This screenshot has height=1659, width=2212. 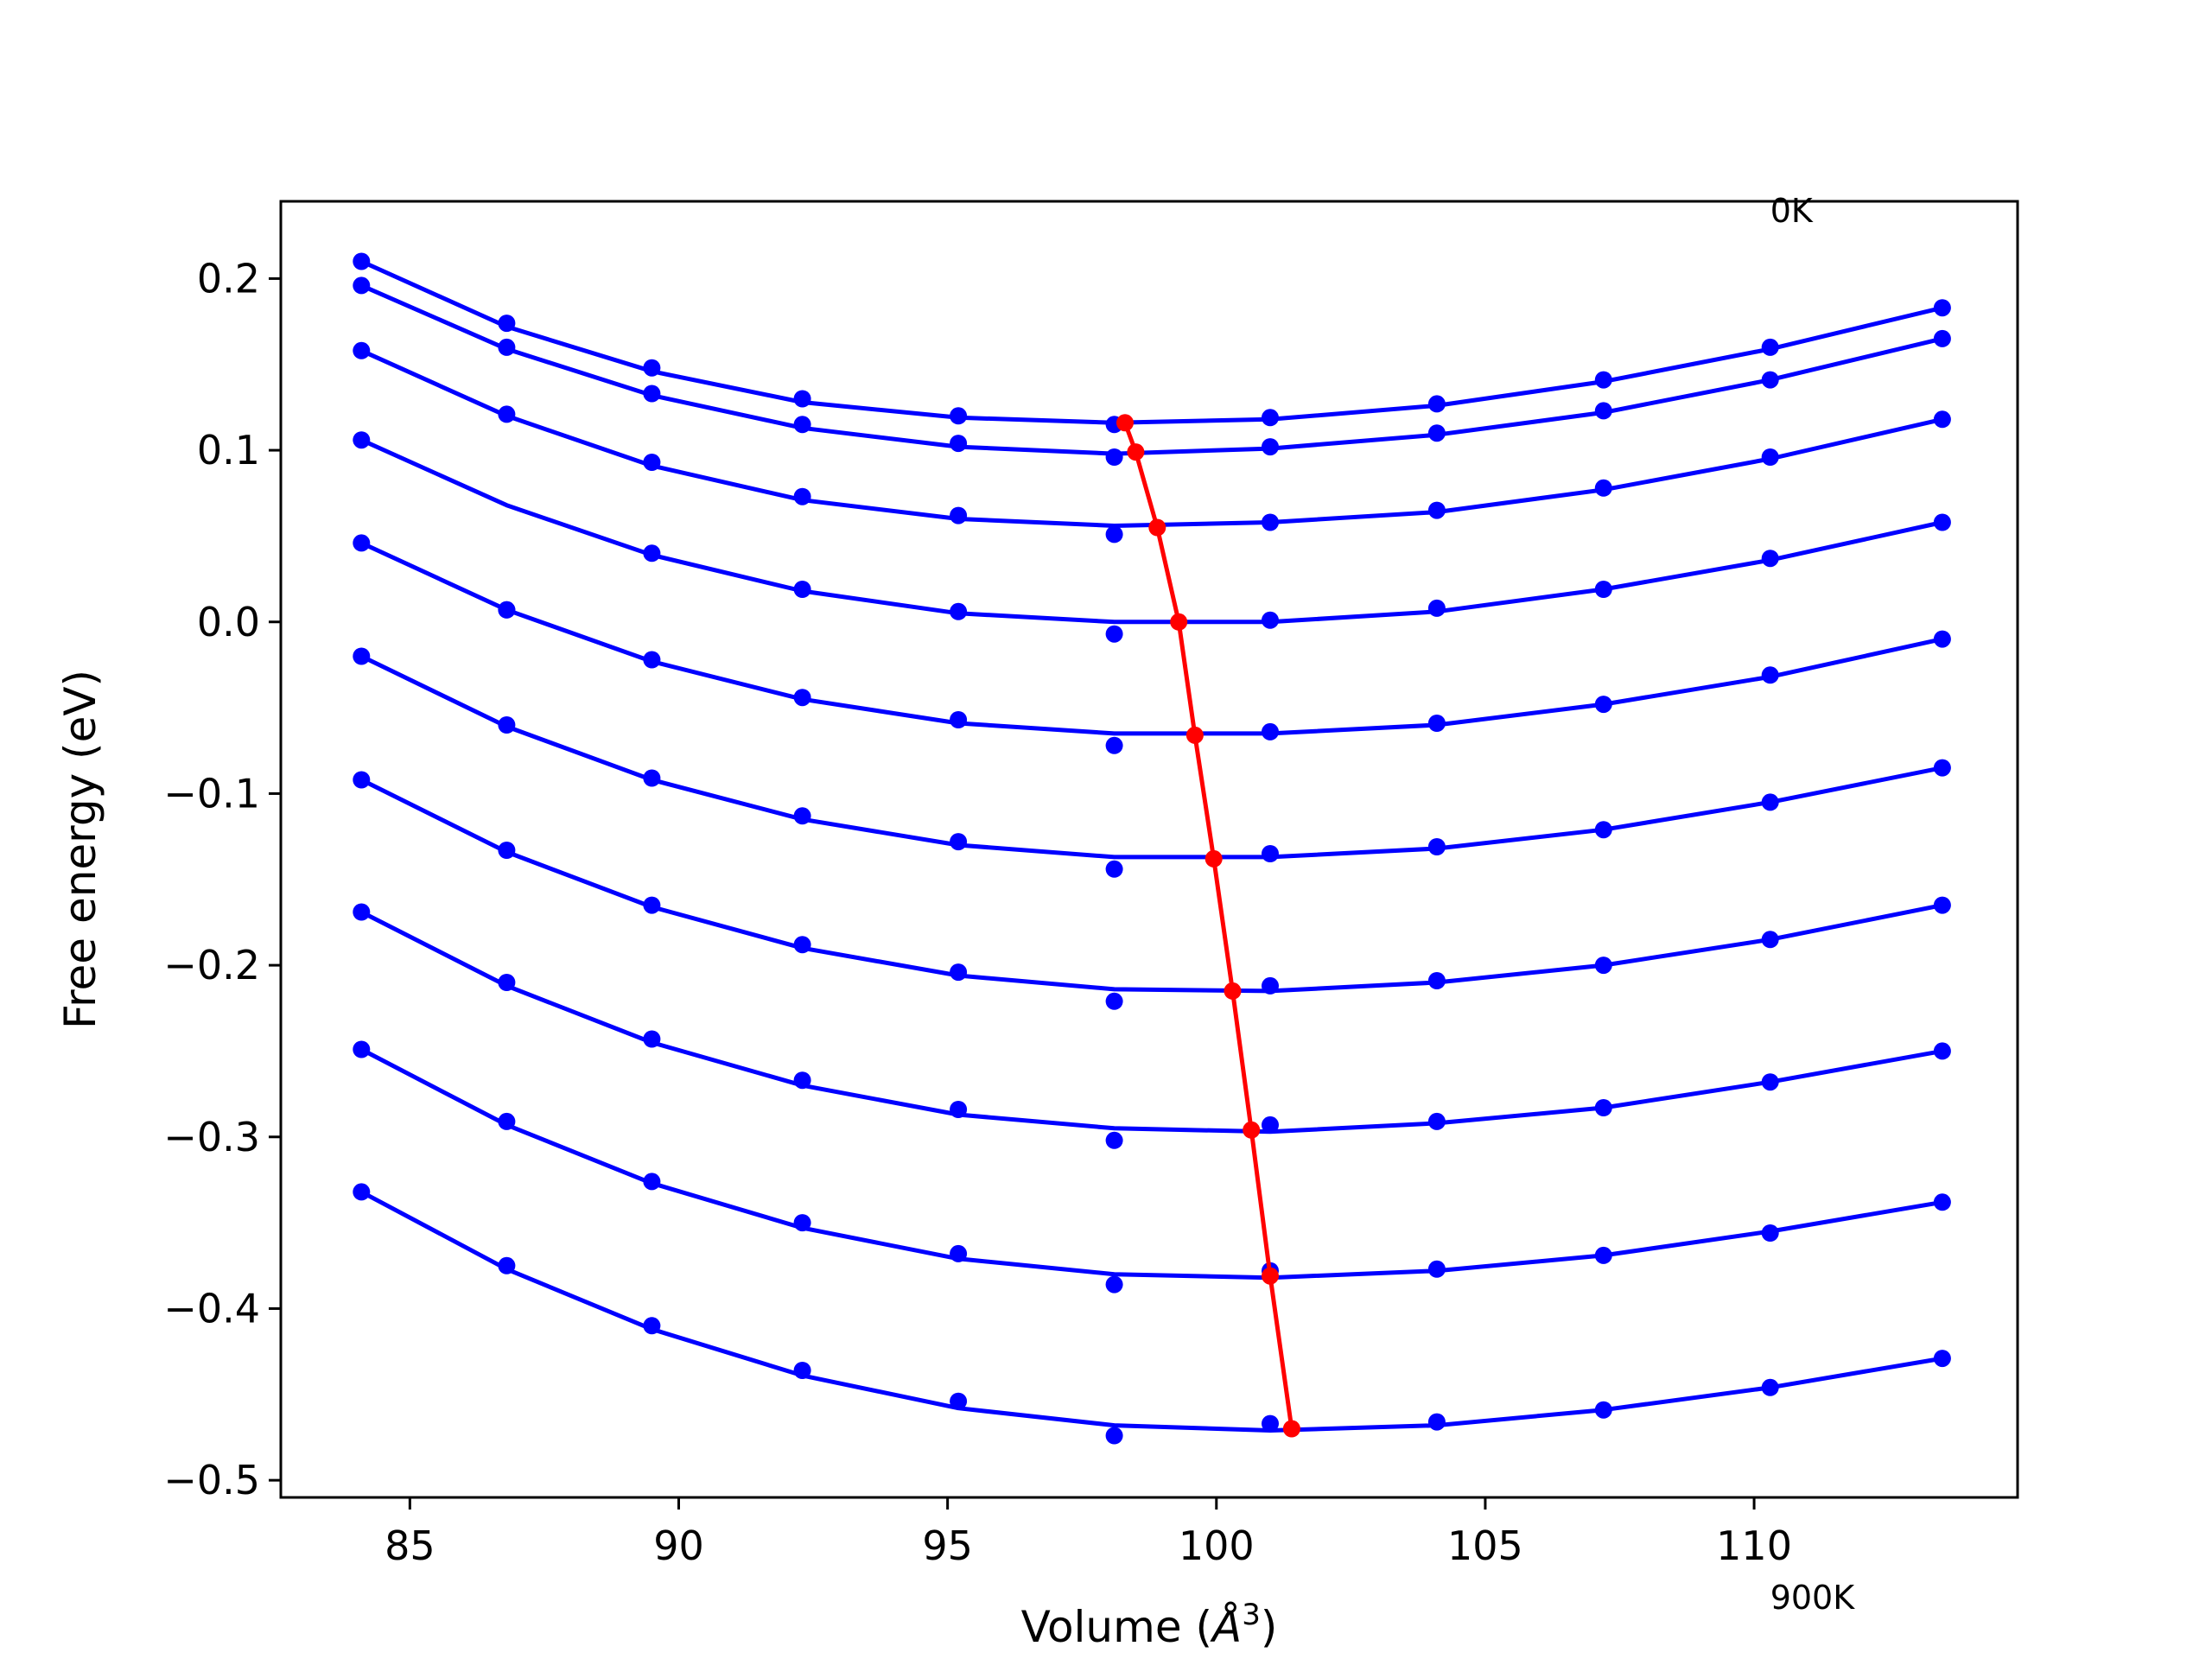 I want to click on minima-line, so click(x=1208, y=926).